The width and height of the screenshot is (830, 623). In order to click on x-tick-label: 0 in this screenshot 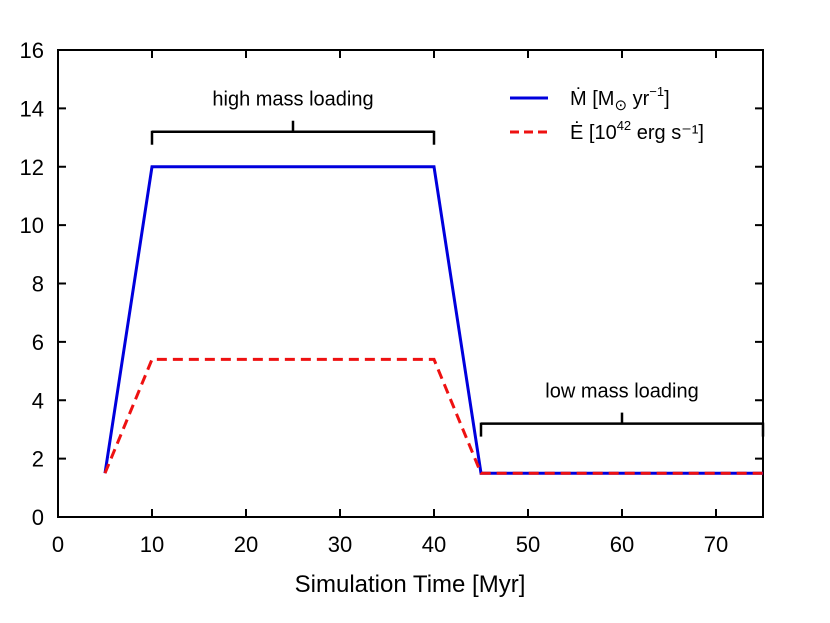, I will do `click(58, 544)`.